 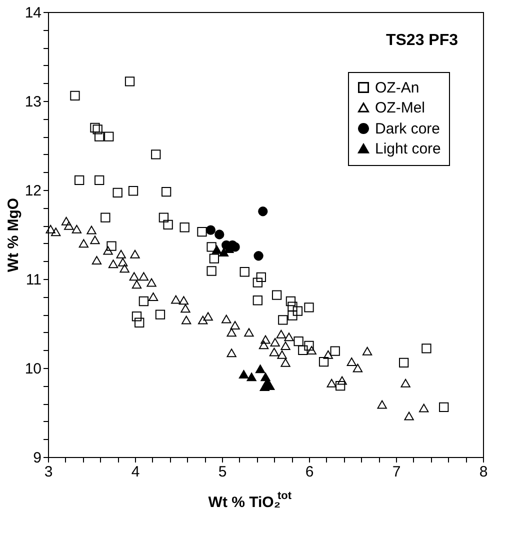 What do you see at coordinates (309, 472) in the screenshot?
I see `x-tick-label: 6` at bounding box center [309, 472].